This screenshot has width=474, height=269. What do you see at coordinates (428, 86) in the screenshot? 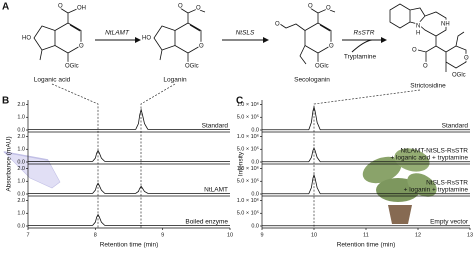
I see `compound-name: Strictosidine` at bounding box center [428, 86].